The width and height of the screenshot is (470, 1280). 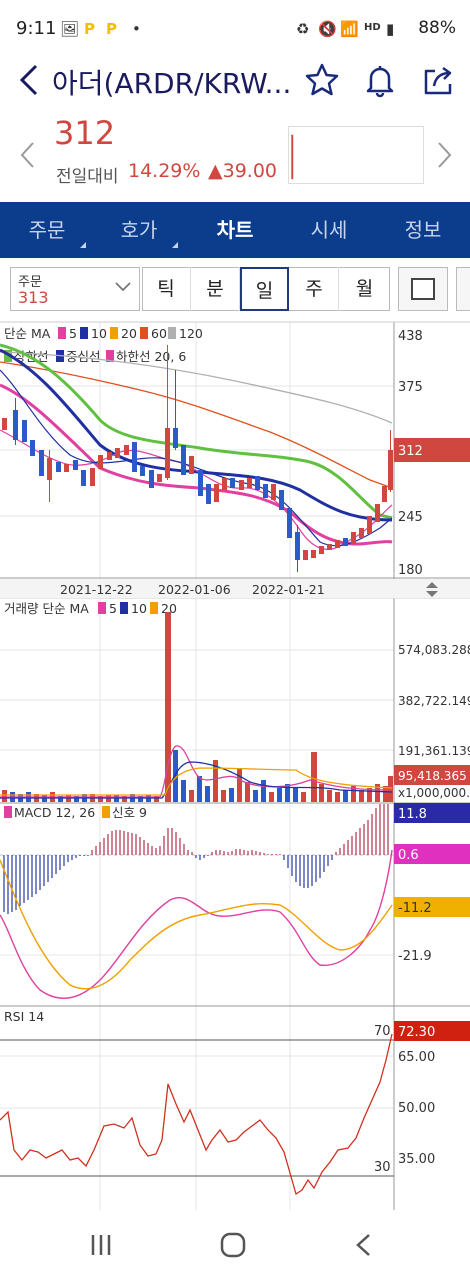 I want to click on volume-bars, so click(x=197, y=707).